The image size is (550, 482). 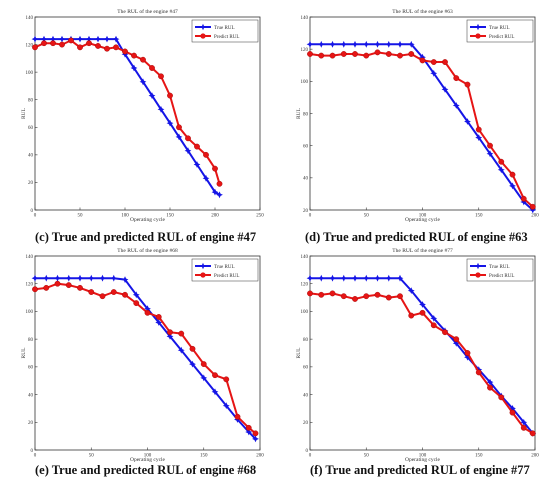 What do you see at coordinates (148, 456) in the screenshot?
I see `x-tick-label: 100` at bounding box center [148, 456].